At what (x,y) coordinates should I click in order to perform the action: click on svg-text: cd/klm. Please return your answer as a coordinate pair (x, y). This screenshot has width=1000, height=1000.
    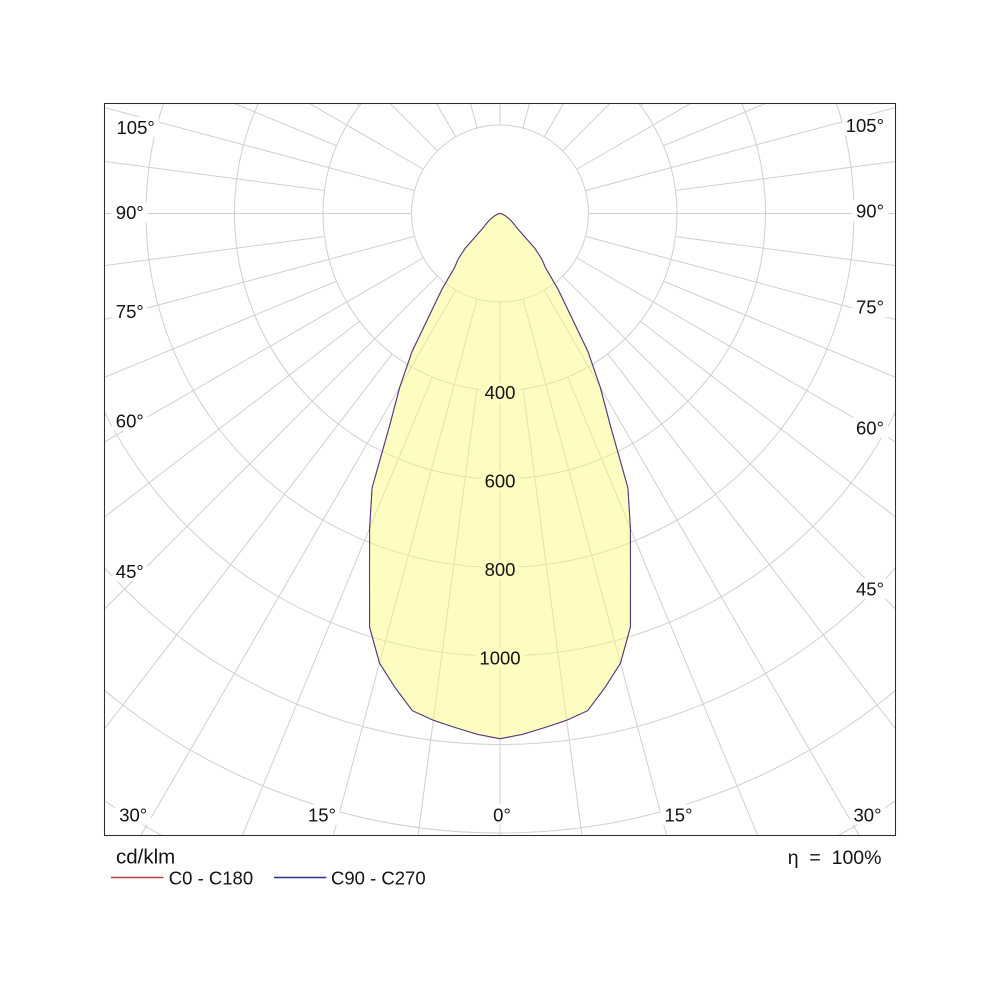
    Looking at the image, I should click on (145, 857).